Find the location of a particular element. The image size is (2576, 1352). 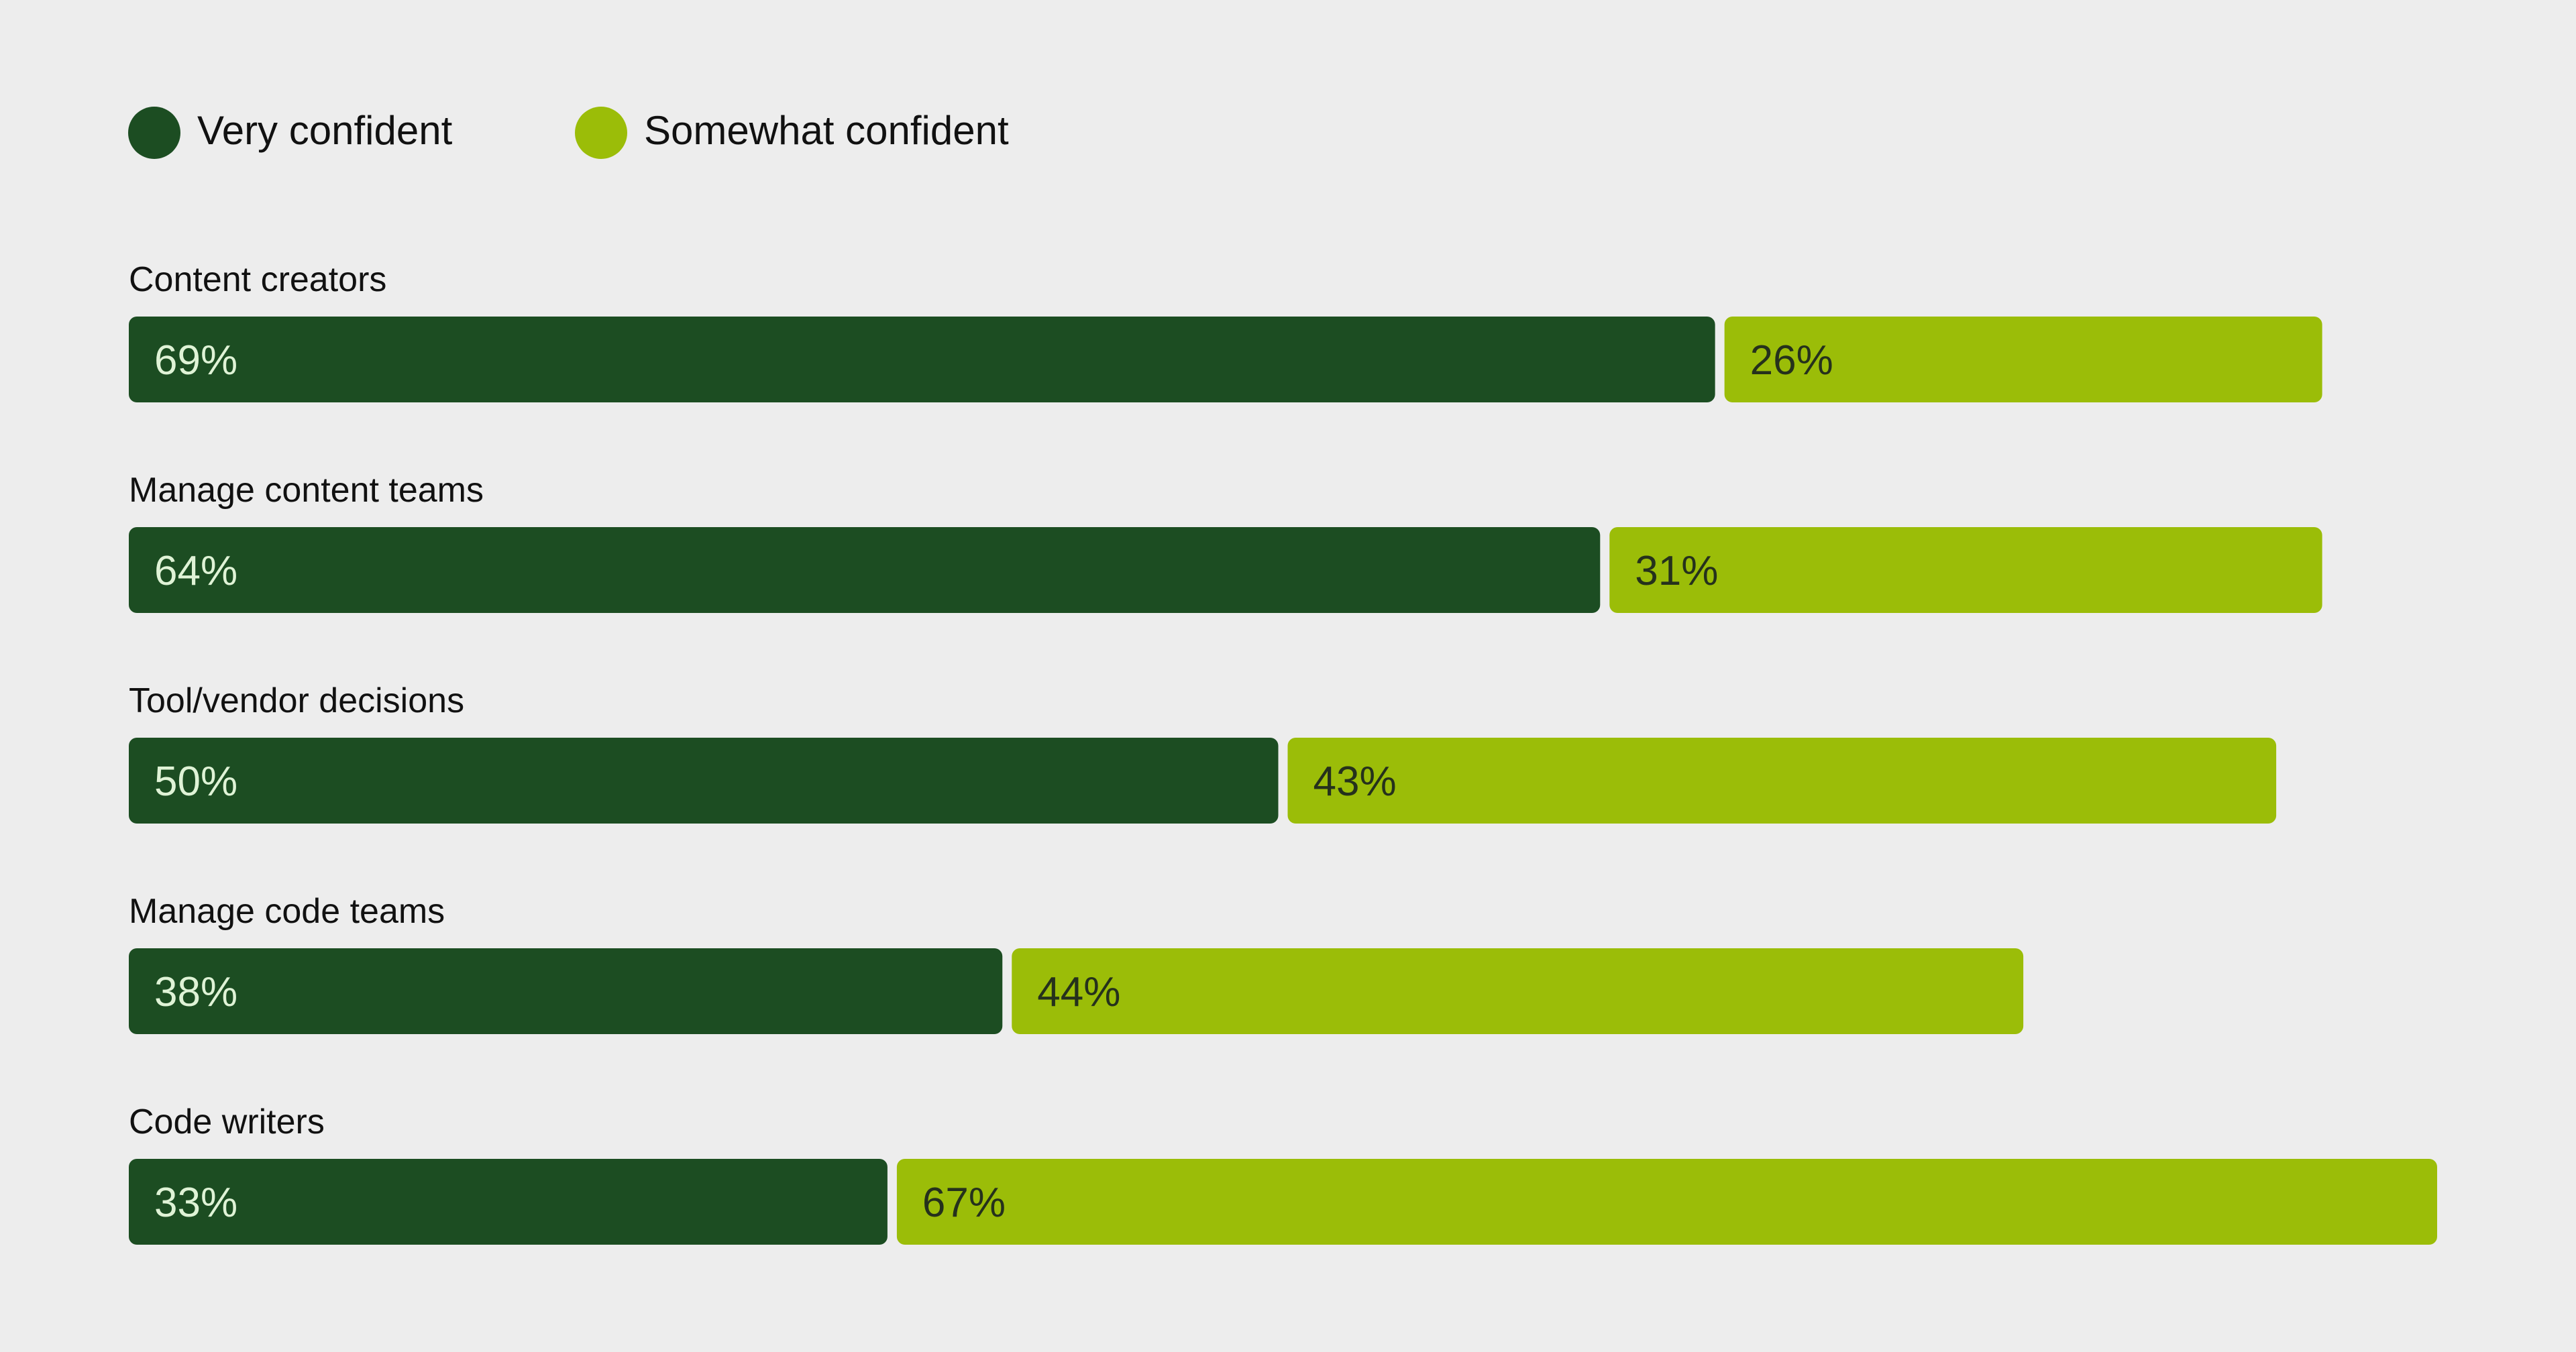

bar-row: Manage code teams 38% 44% is located at coordinates (1076, 963).